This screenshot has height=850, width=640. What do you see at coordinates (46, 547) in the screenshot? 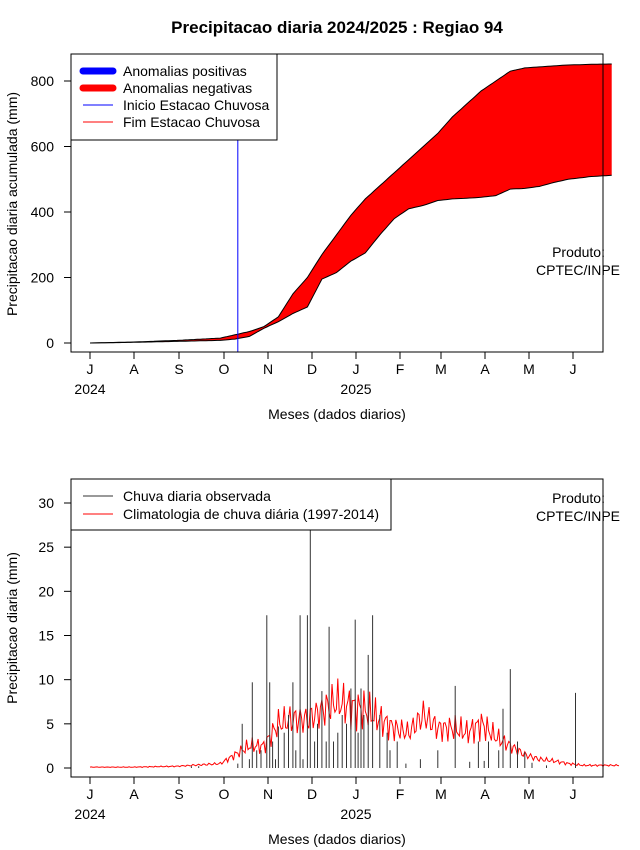
I see `bottom-y-tick-label: 25` at bounding box center [46, 547].